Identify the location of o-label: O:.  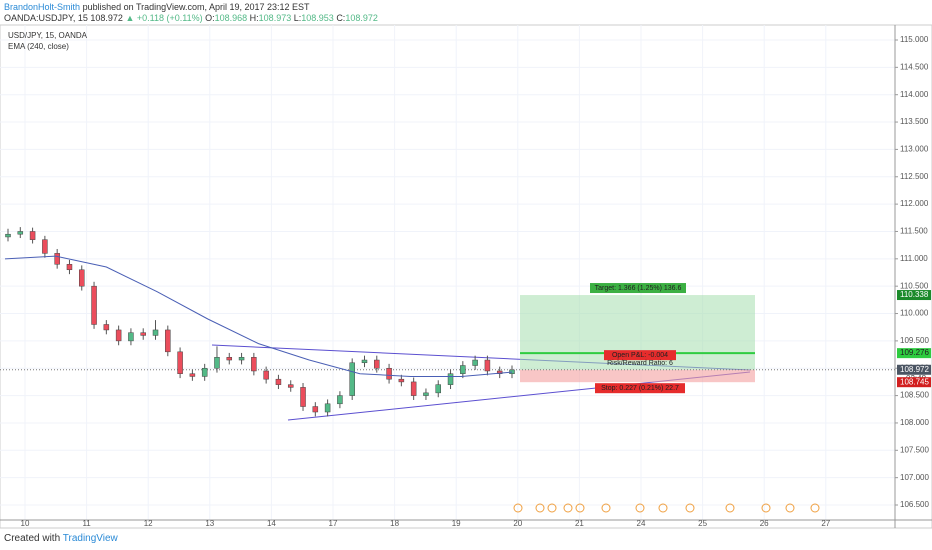
(210, 18).